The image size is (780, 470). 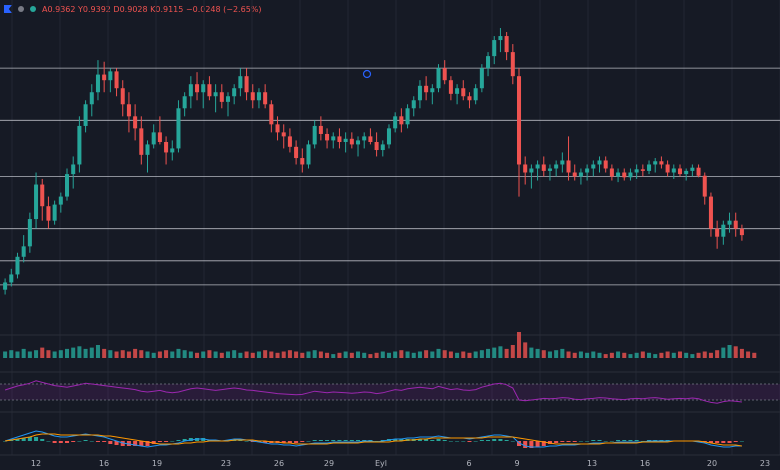 What do you see at coordinates (390, 392) in the screenshot?
I see `rsi-pane` at bounding box center [390, 392].